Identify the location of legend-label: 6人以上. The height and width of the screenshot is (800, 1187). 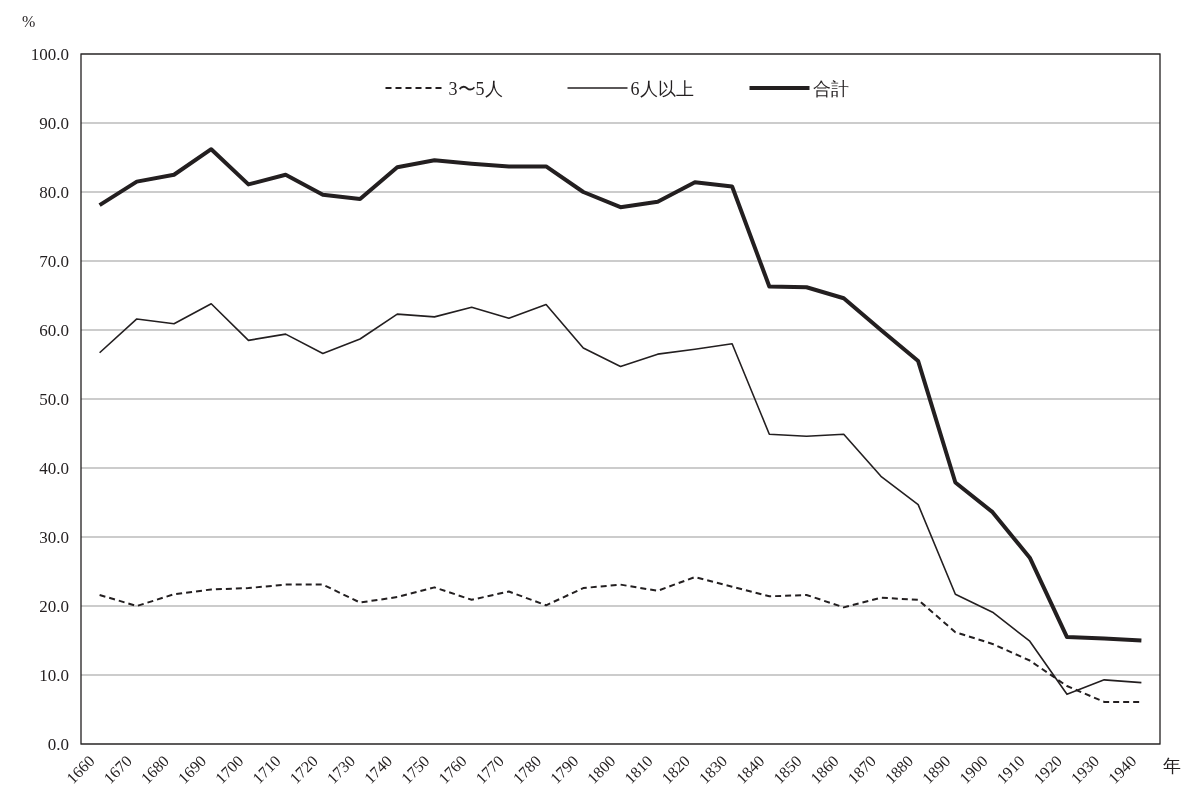
(662, 89).